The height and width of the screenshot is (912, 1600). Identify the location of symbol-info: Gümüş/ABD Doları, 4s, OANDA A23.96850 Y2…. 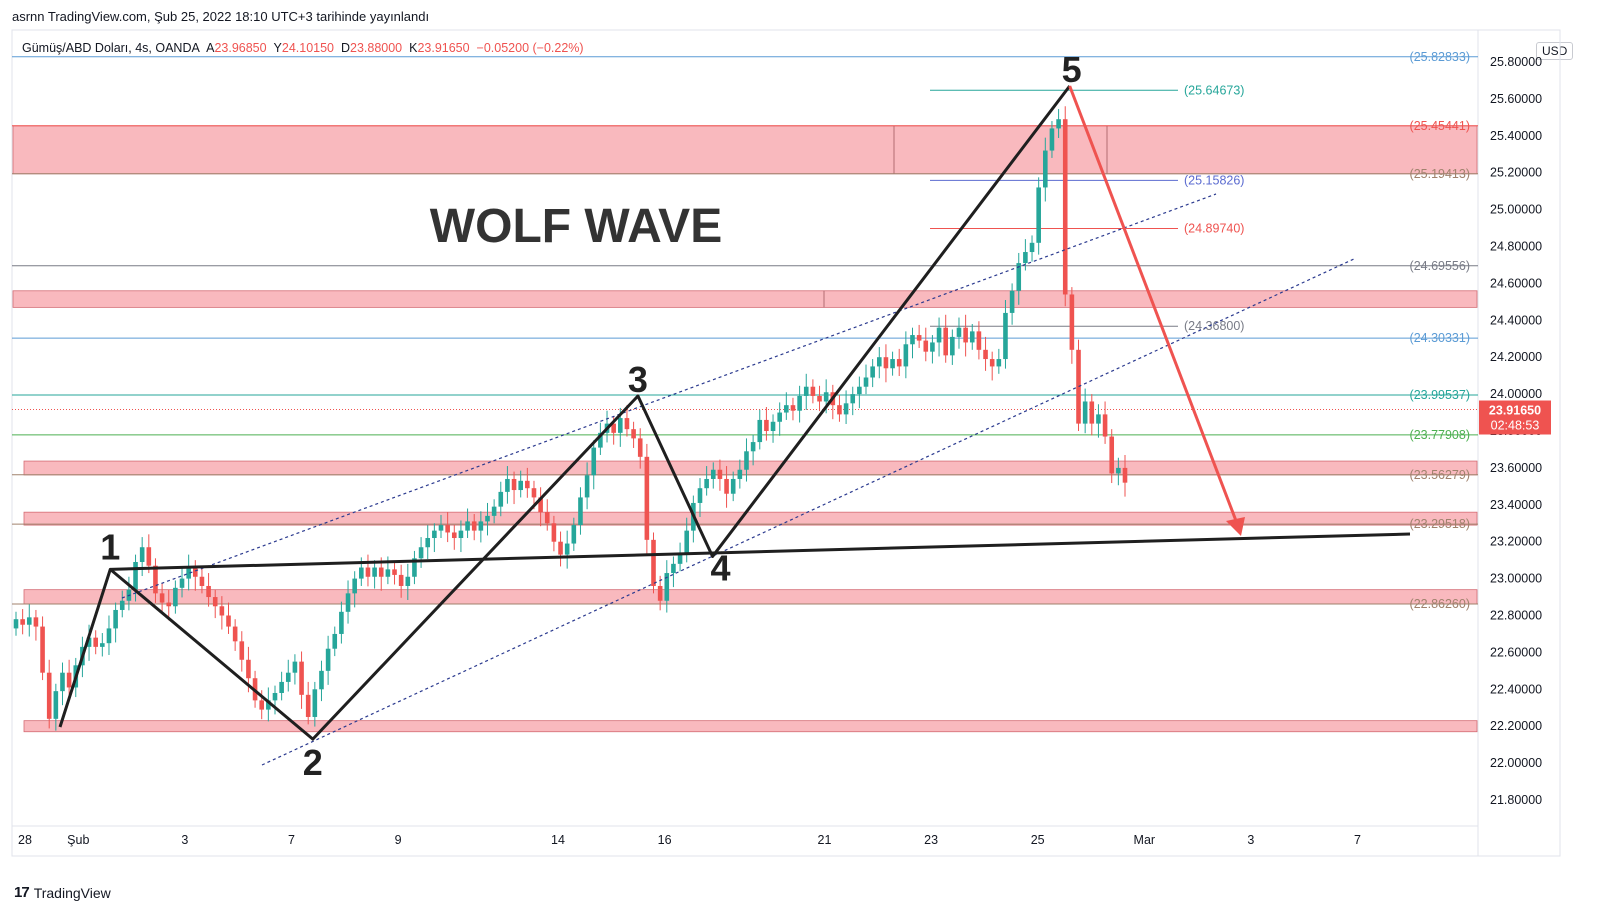
(303, 48).